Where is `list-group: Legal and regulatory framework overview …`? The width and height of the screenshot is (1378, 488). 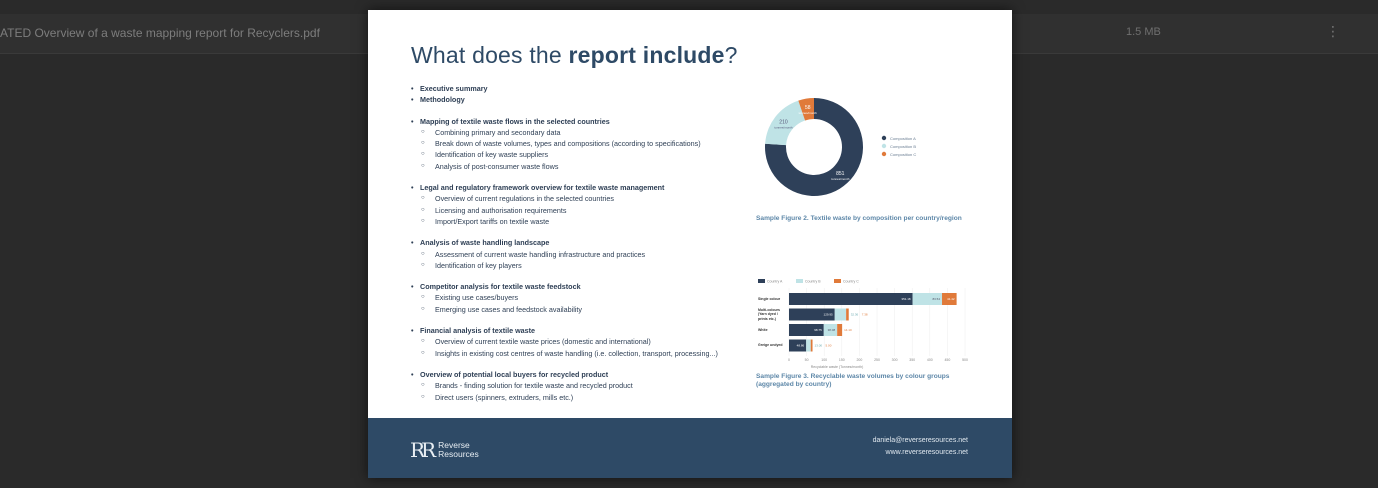 list-group: Legal and regulatory framework overview … is located at coordinates (564, 205).